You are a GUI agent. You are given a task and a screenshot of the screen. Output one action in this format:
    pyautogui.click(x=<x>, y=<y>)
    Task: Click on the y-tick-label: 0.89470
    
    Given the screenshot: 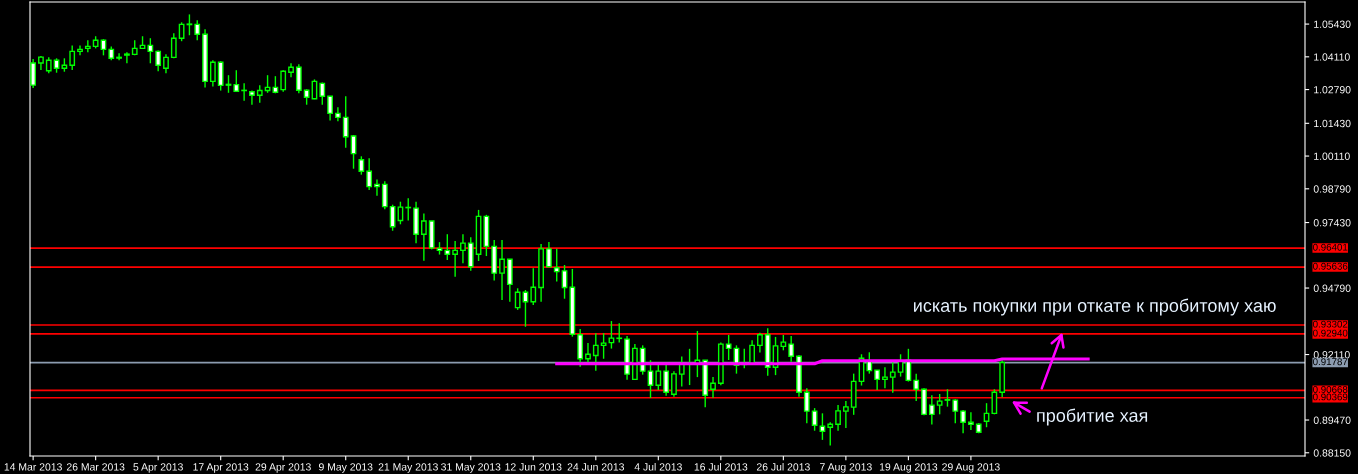 What is the action you would take?
    pyautogui.click(x=1332, y=420)
    